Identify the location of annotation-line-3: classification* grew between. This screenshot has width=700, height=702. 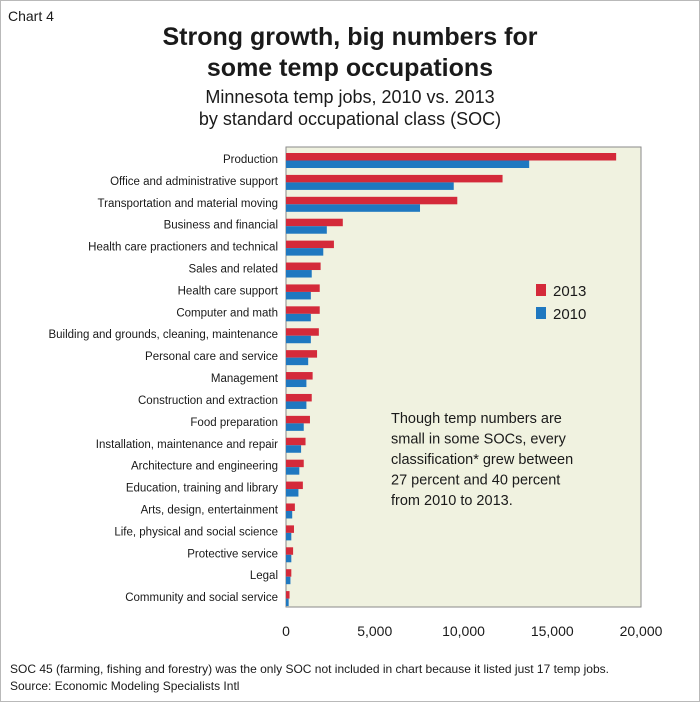
(482, 460).